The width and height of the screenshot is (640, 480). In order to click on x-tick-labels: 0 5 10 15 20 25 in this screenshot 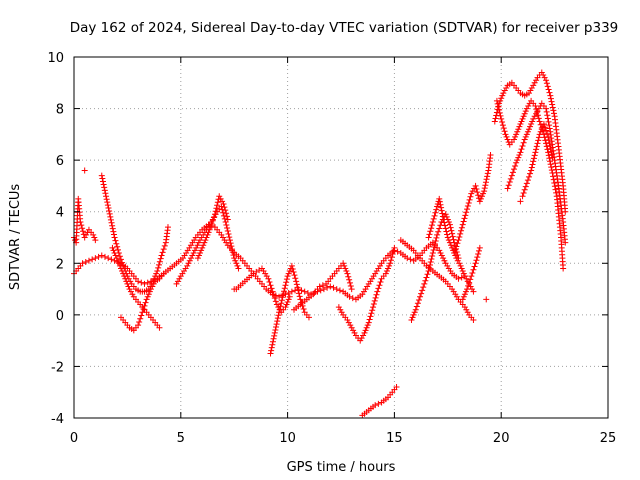, I will do `click(343, 438)`.